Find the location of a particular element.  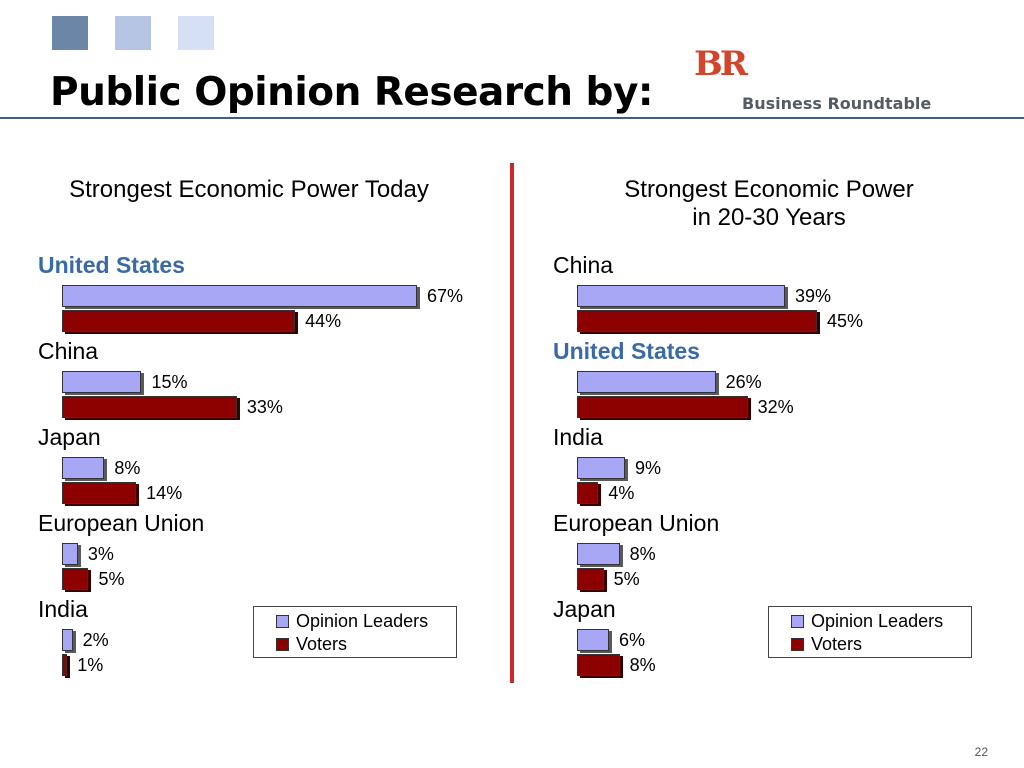

legend-today: Opinion Leaders Voters is located at coordinates (355, 632).